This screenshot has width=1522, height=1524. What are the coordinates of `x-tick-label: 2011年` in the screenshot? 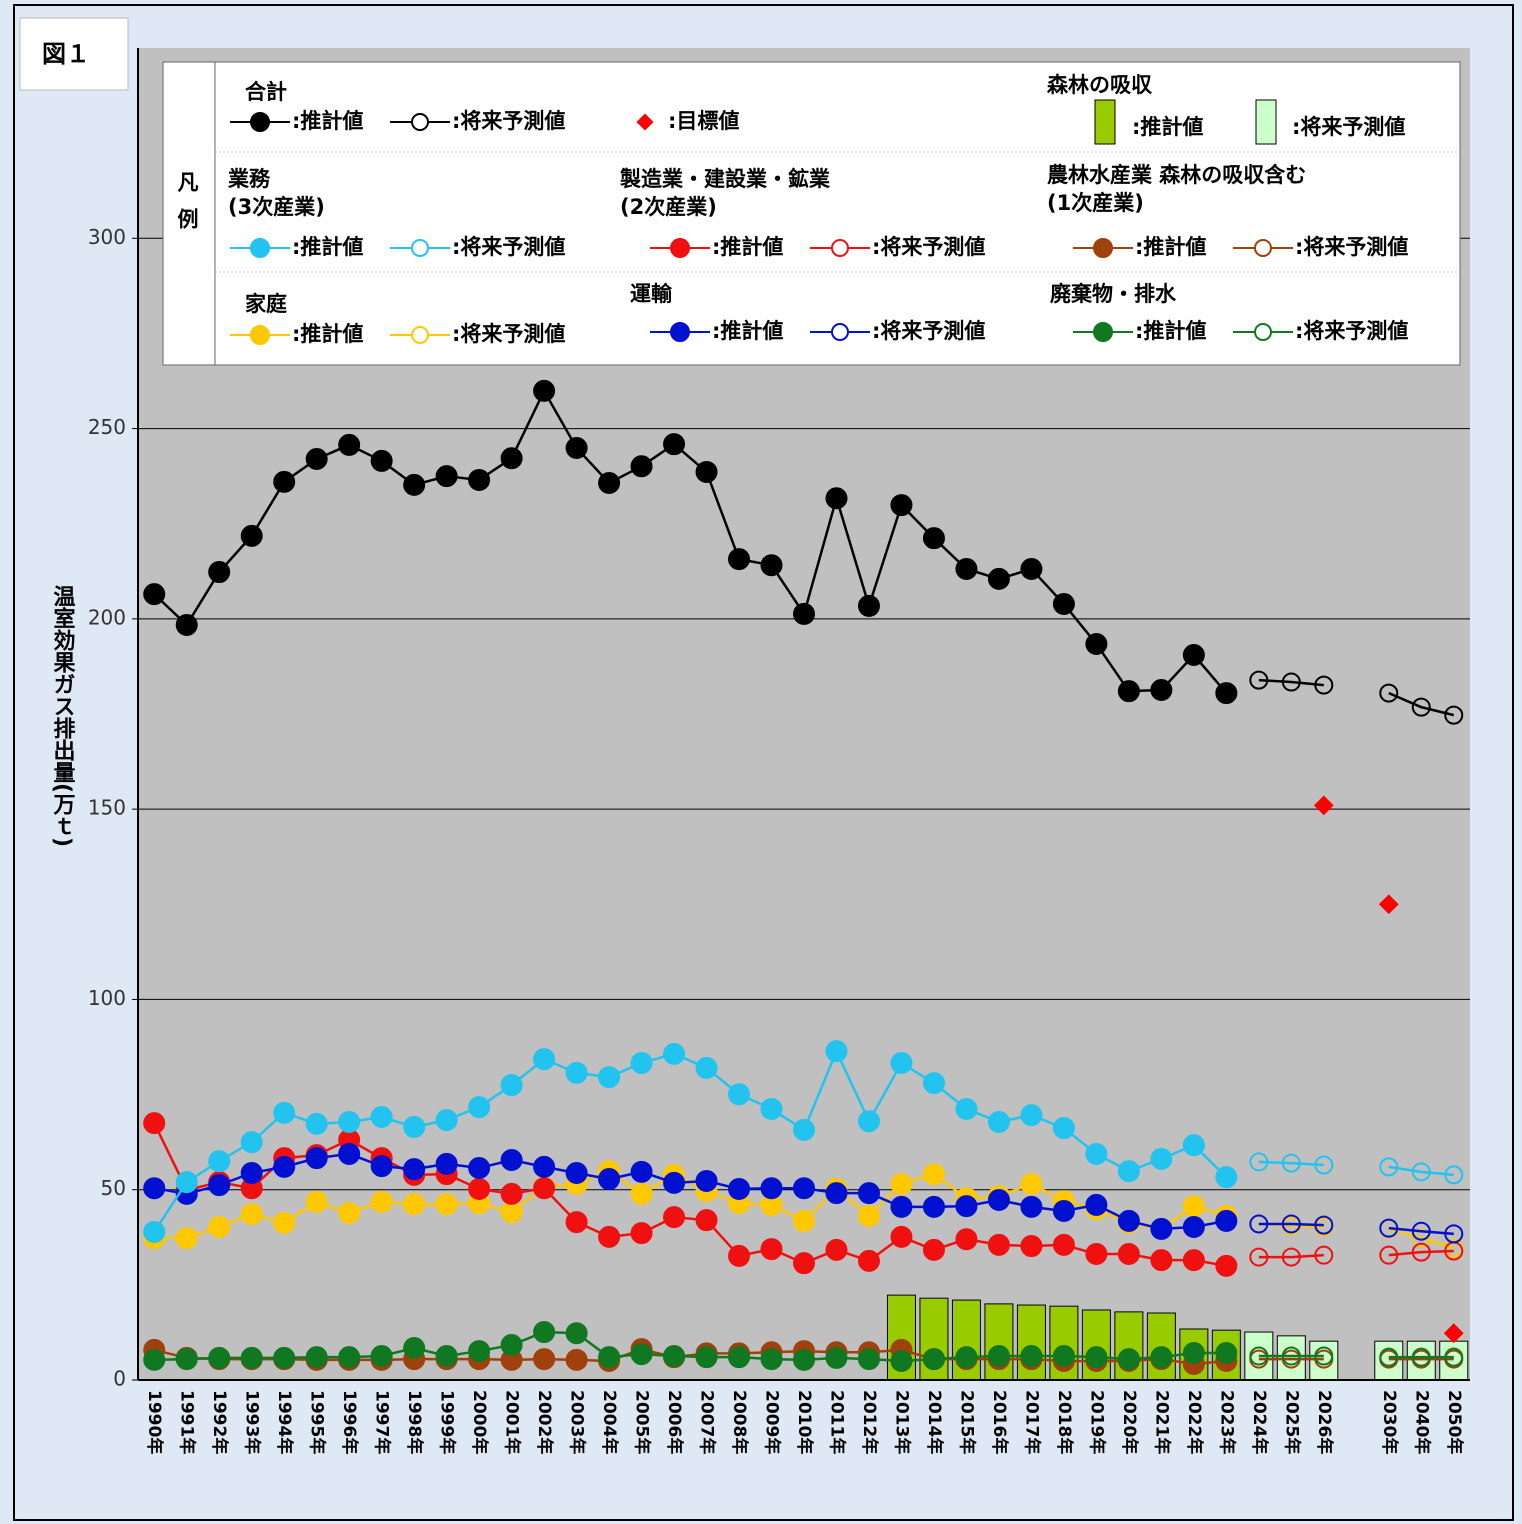 It's located at (836, 1422).